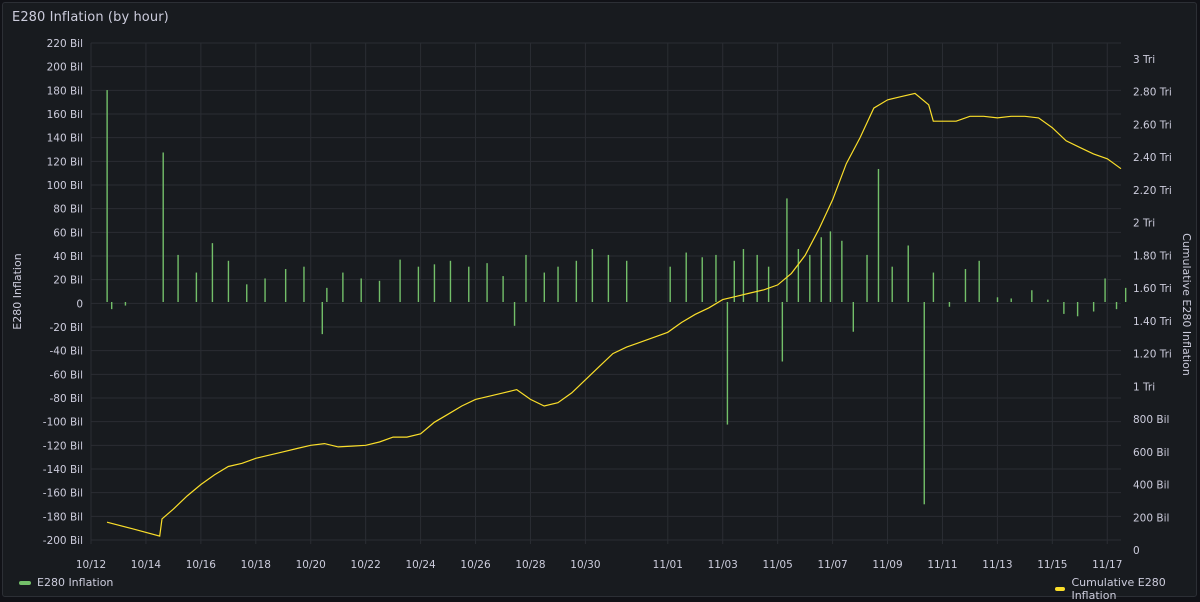 This screenshot has height=602, width=1200. What do you see at coordinates (68, 210) in the screenshot?
I see `left-tick-label: 80 Bil` at bounding box center [68, 210].